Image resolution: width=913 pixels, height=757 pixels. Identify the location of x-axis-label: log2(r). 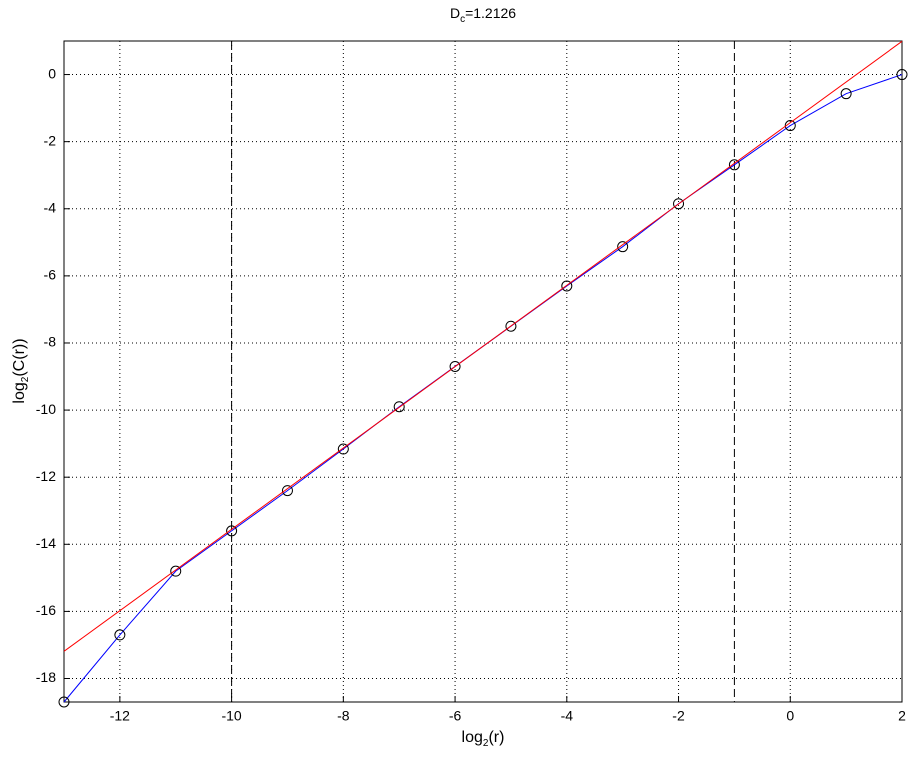
(483, 738).